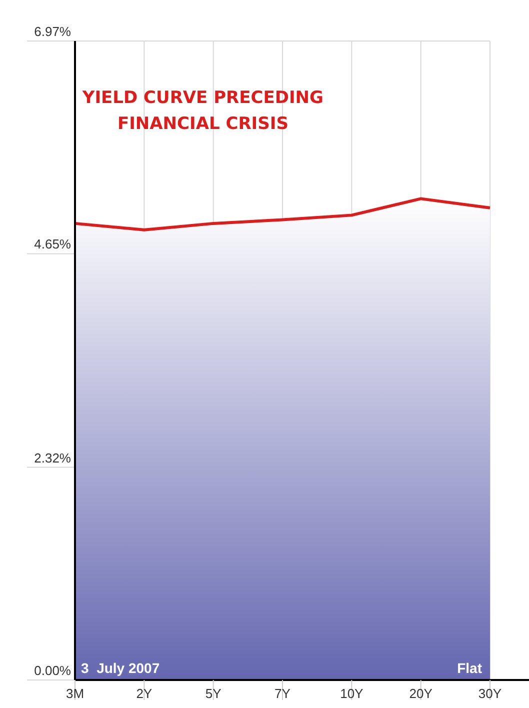 This screenshot has width=529, height=708. What do you see at coordinates (282, 693) in the screenshot?
I see `x-tick-label: 7Y` at bounding box center [282, 693].